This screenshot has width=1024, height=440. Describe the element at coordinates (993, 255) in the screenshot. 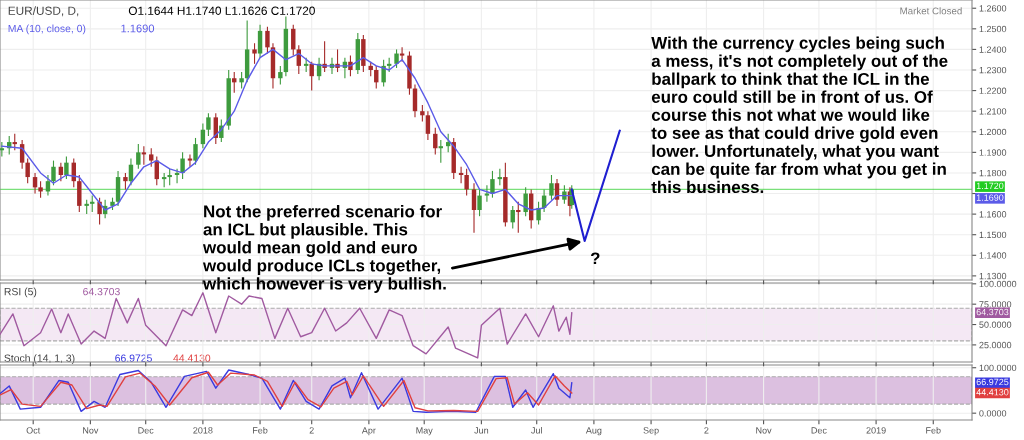

I see `y-tick-label: 1.1400` at that location.